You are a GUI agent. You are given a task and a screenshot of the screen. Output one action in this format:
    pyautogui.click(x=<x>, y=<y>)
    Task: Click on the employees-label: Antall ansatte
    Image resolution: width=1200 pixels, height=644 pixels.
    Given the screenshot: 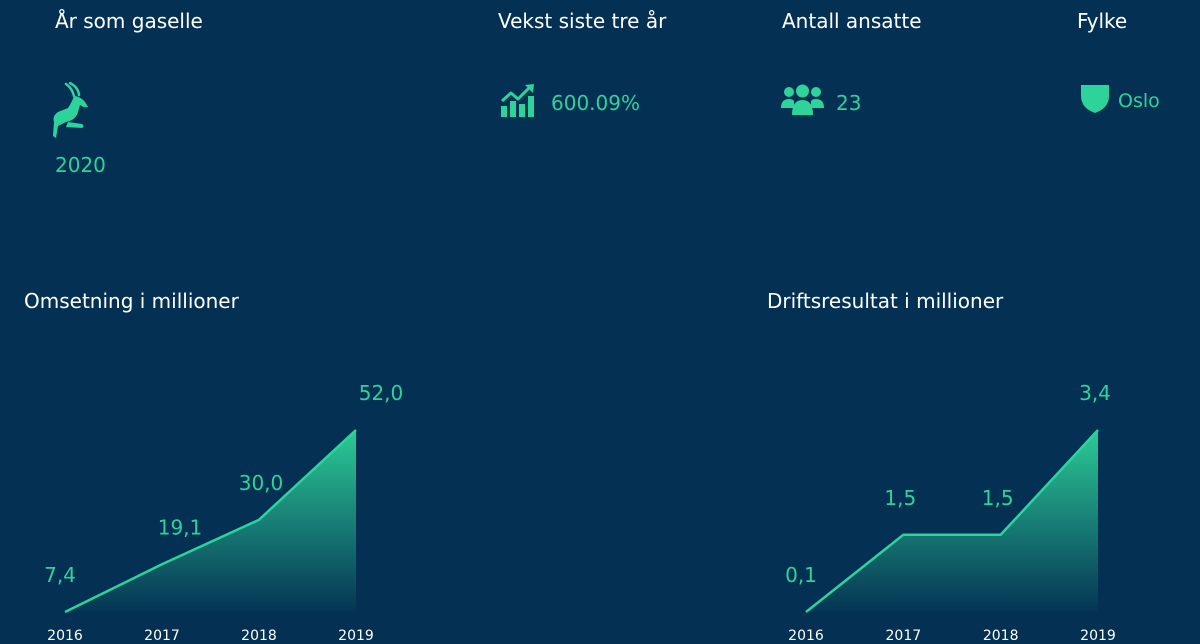 What is the action you would take?
    pyautogui.click(x=852, y=21)
    